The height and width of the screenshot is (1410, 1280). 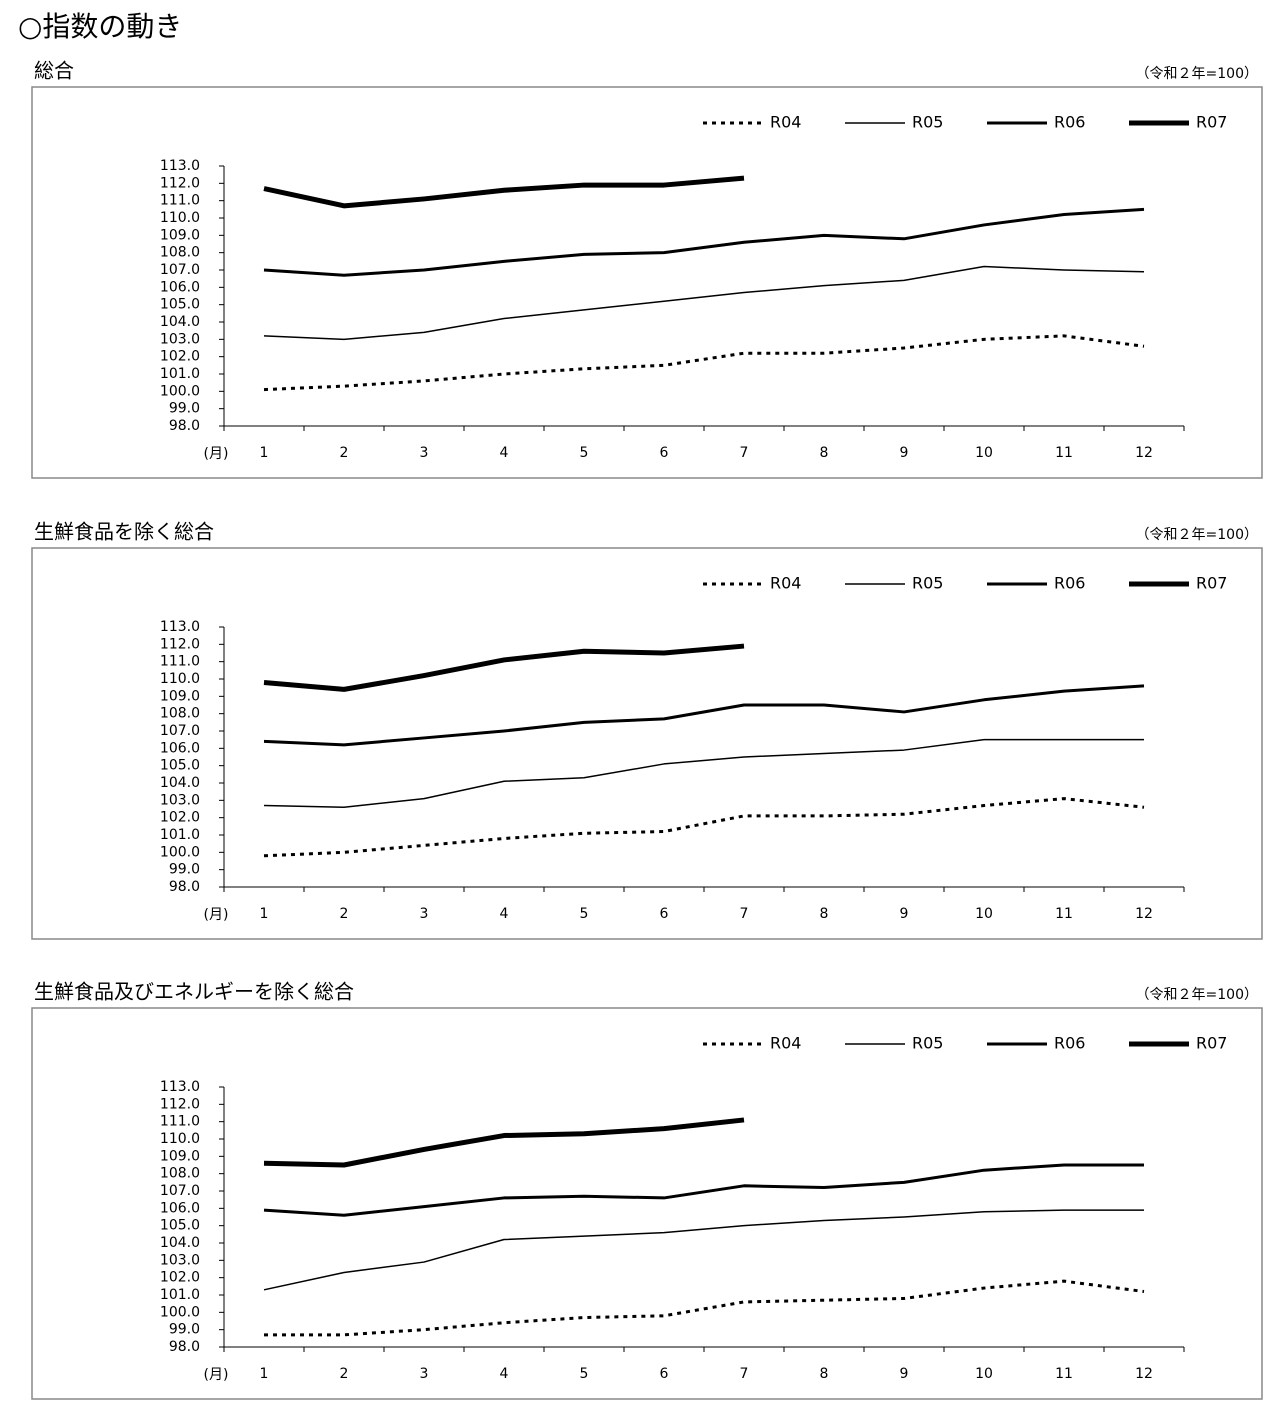 I want to click on x-tick-label: 5, so click(x=584, y=1374).